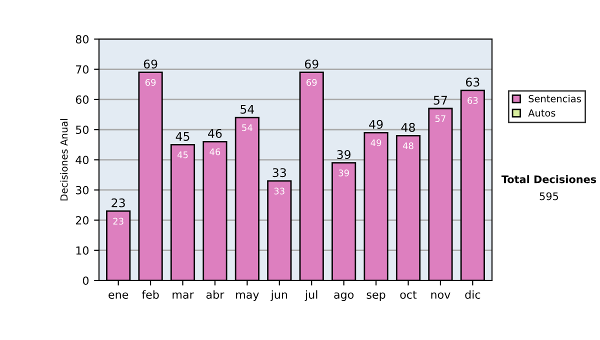 The width and height of the screenshot is (600, 340). Describe the element at coordinates (82, 39) in the screenshot. I see `y-tick-label: 80` at that location.